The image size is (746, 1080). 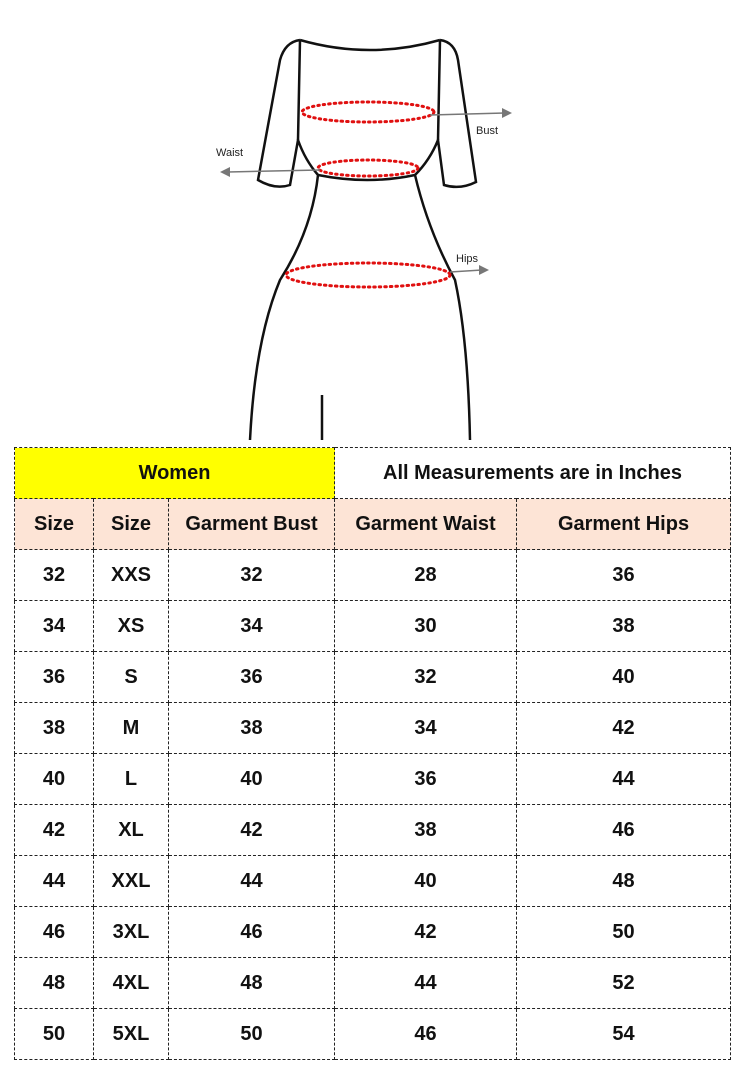 I want to click on data-row: 32 XXS 32 28 36, so click(x=373, y=575).